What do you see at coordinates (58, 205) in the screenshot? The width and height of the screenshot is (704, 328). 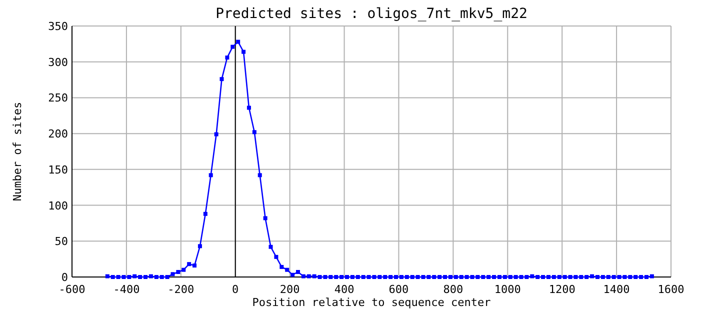 I see `y-tick-label: 100` at bounding box center [58, 205].